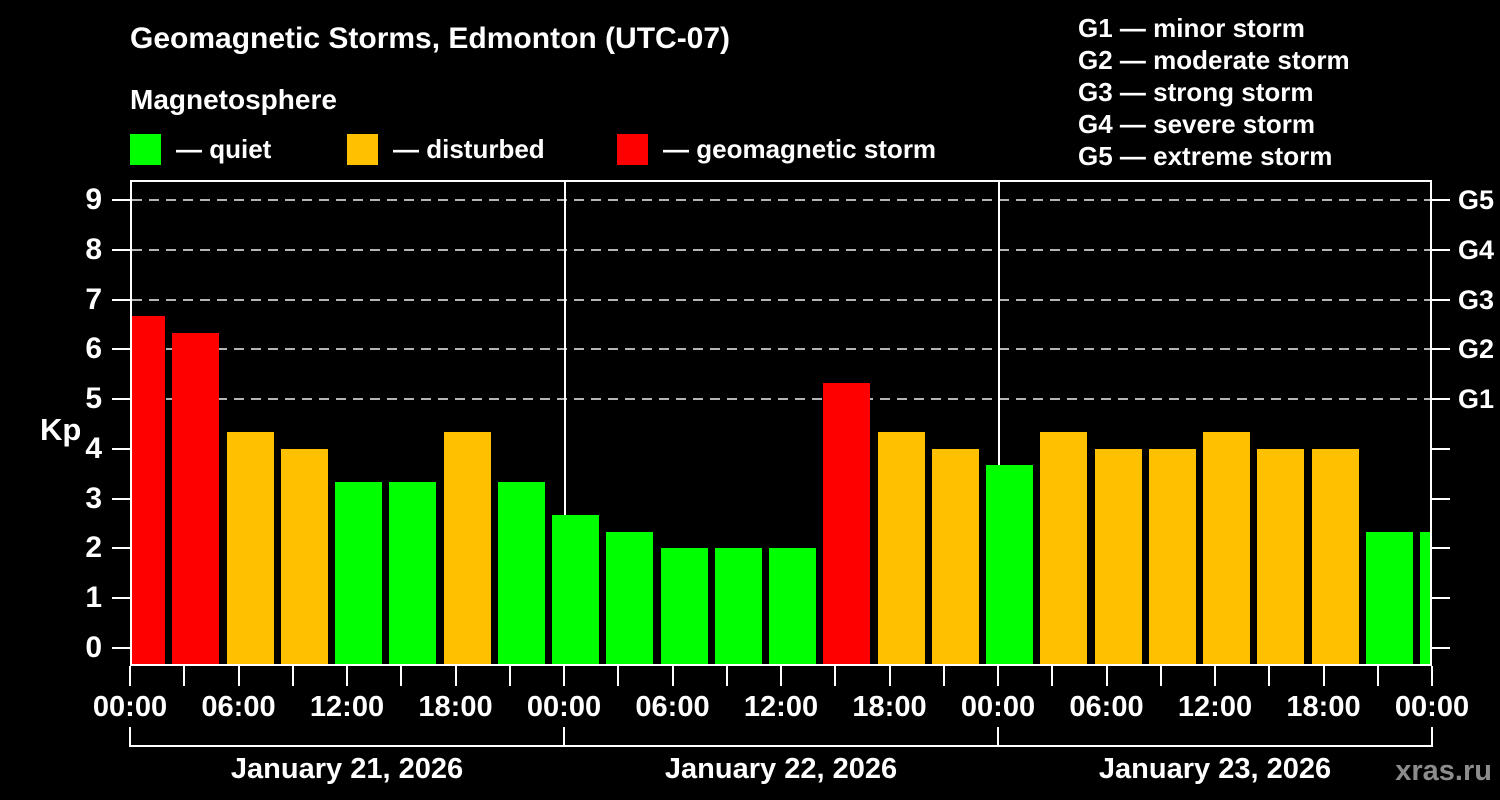  I want to click on chart-title: Geomagnetic Storms, Edmonton (UTC-07), so click(430, 38).